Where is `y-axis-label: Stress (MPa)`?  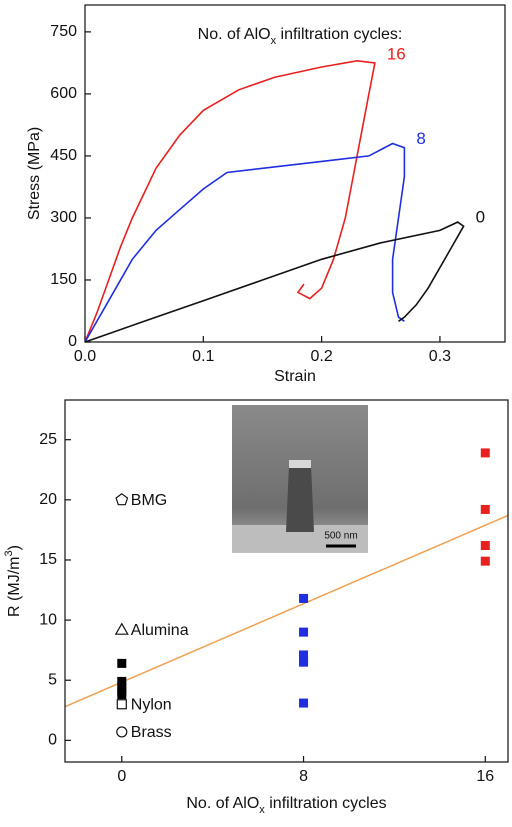
y-axis-label: Stress (MPa) is located at coordinates (34, 173).